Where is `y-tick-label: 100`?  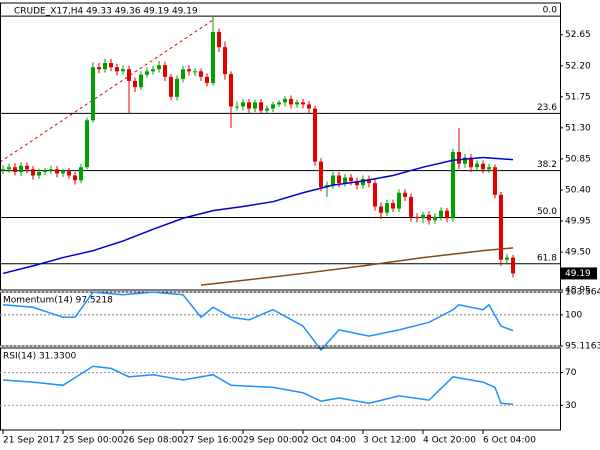
y-tick-label: 100 is located at coordinates (573, 315).